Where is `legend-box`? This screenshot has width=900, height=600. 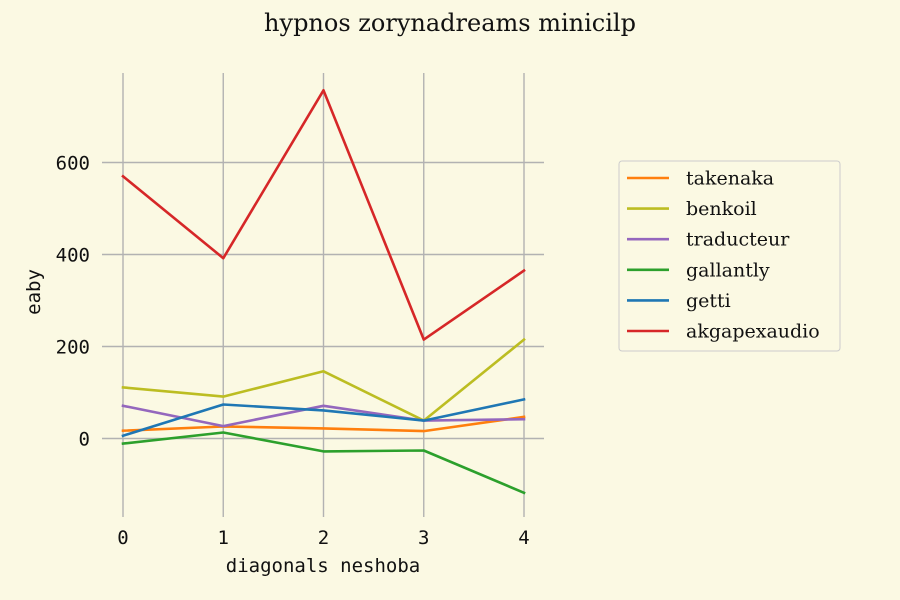 legend-box is located at coordinates (729, 256).